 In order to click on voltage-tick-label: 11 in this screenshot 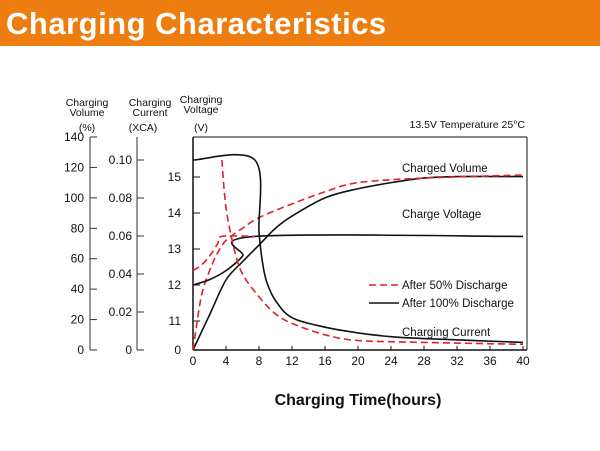, I will do `click(175, 321)`.